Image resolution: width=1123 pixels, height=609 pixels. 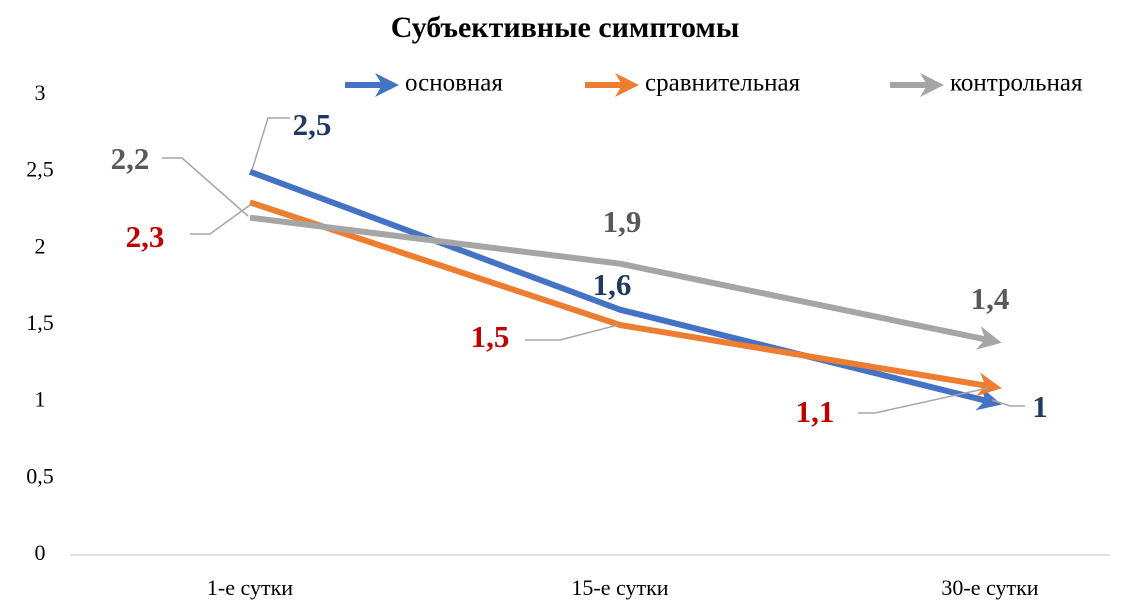 I want to click on data-label: 1,5, so click(x=490, y=336).